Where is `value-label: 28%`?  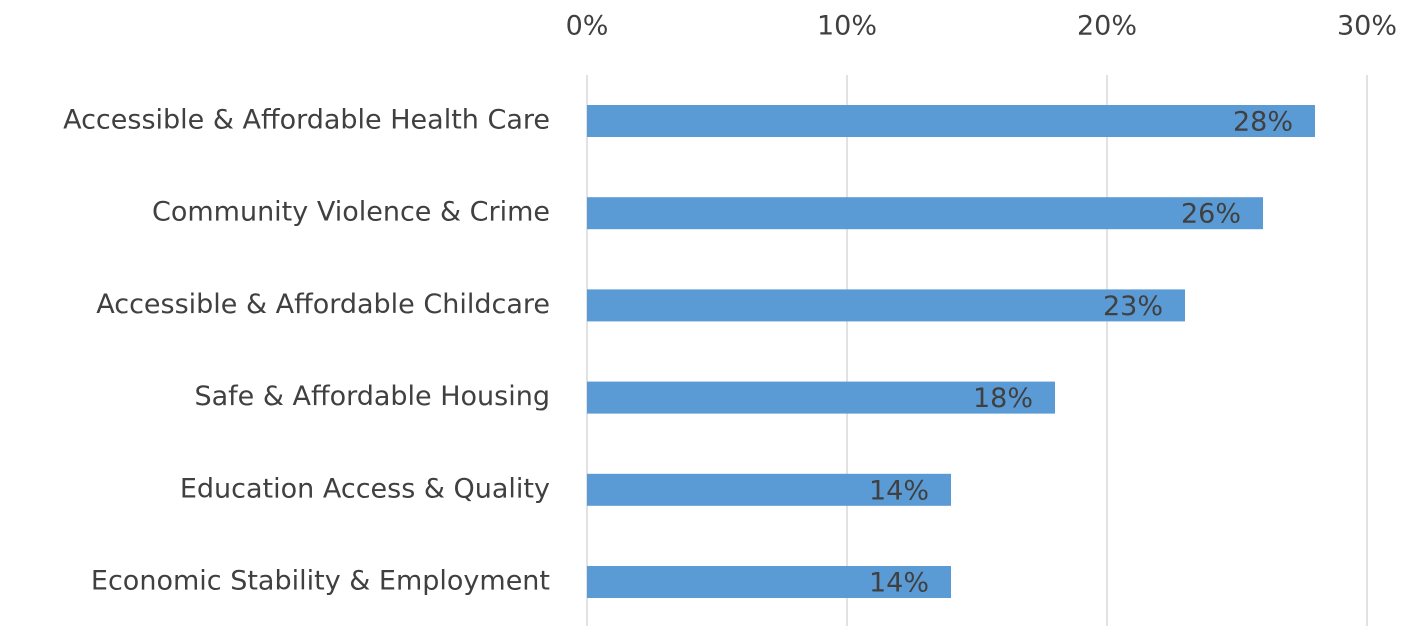
value-label: 28% is located at coordinates (1263, 122).